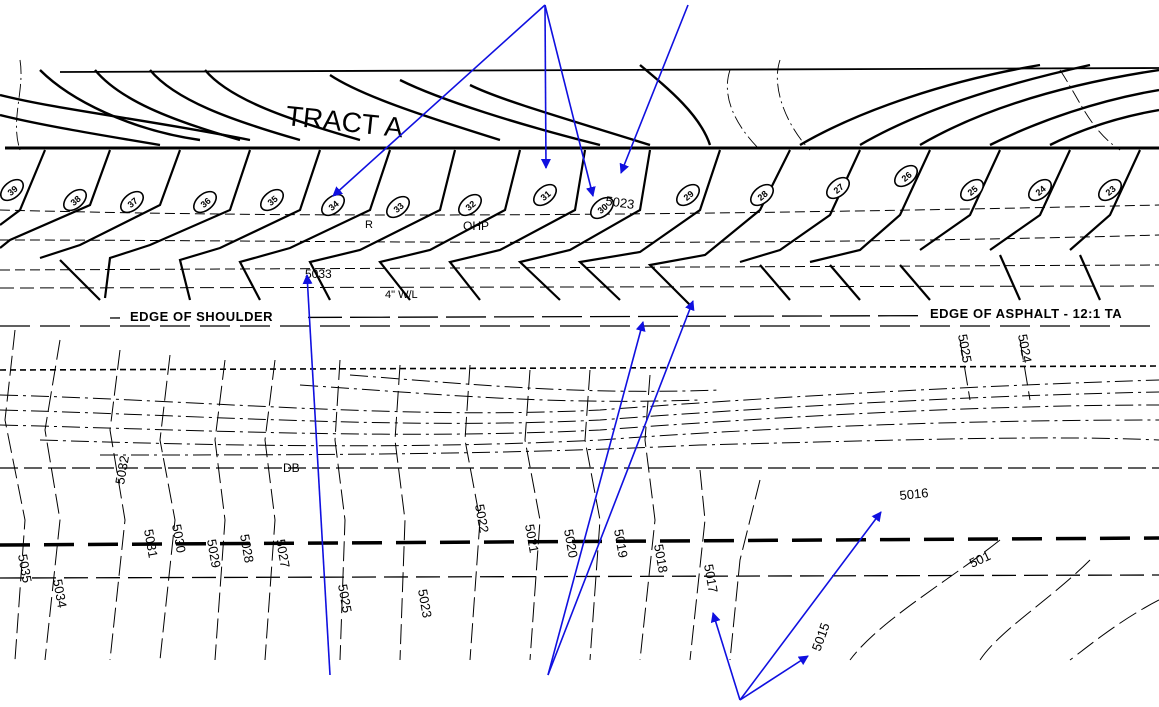 This screenshot has width=1159, height=707. Describe the element at coordinates (661, 558) in the screenshot. I see `contour-label: 5018` at that location.